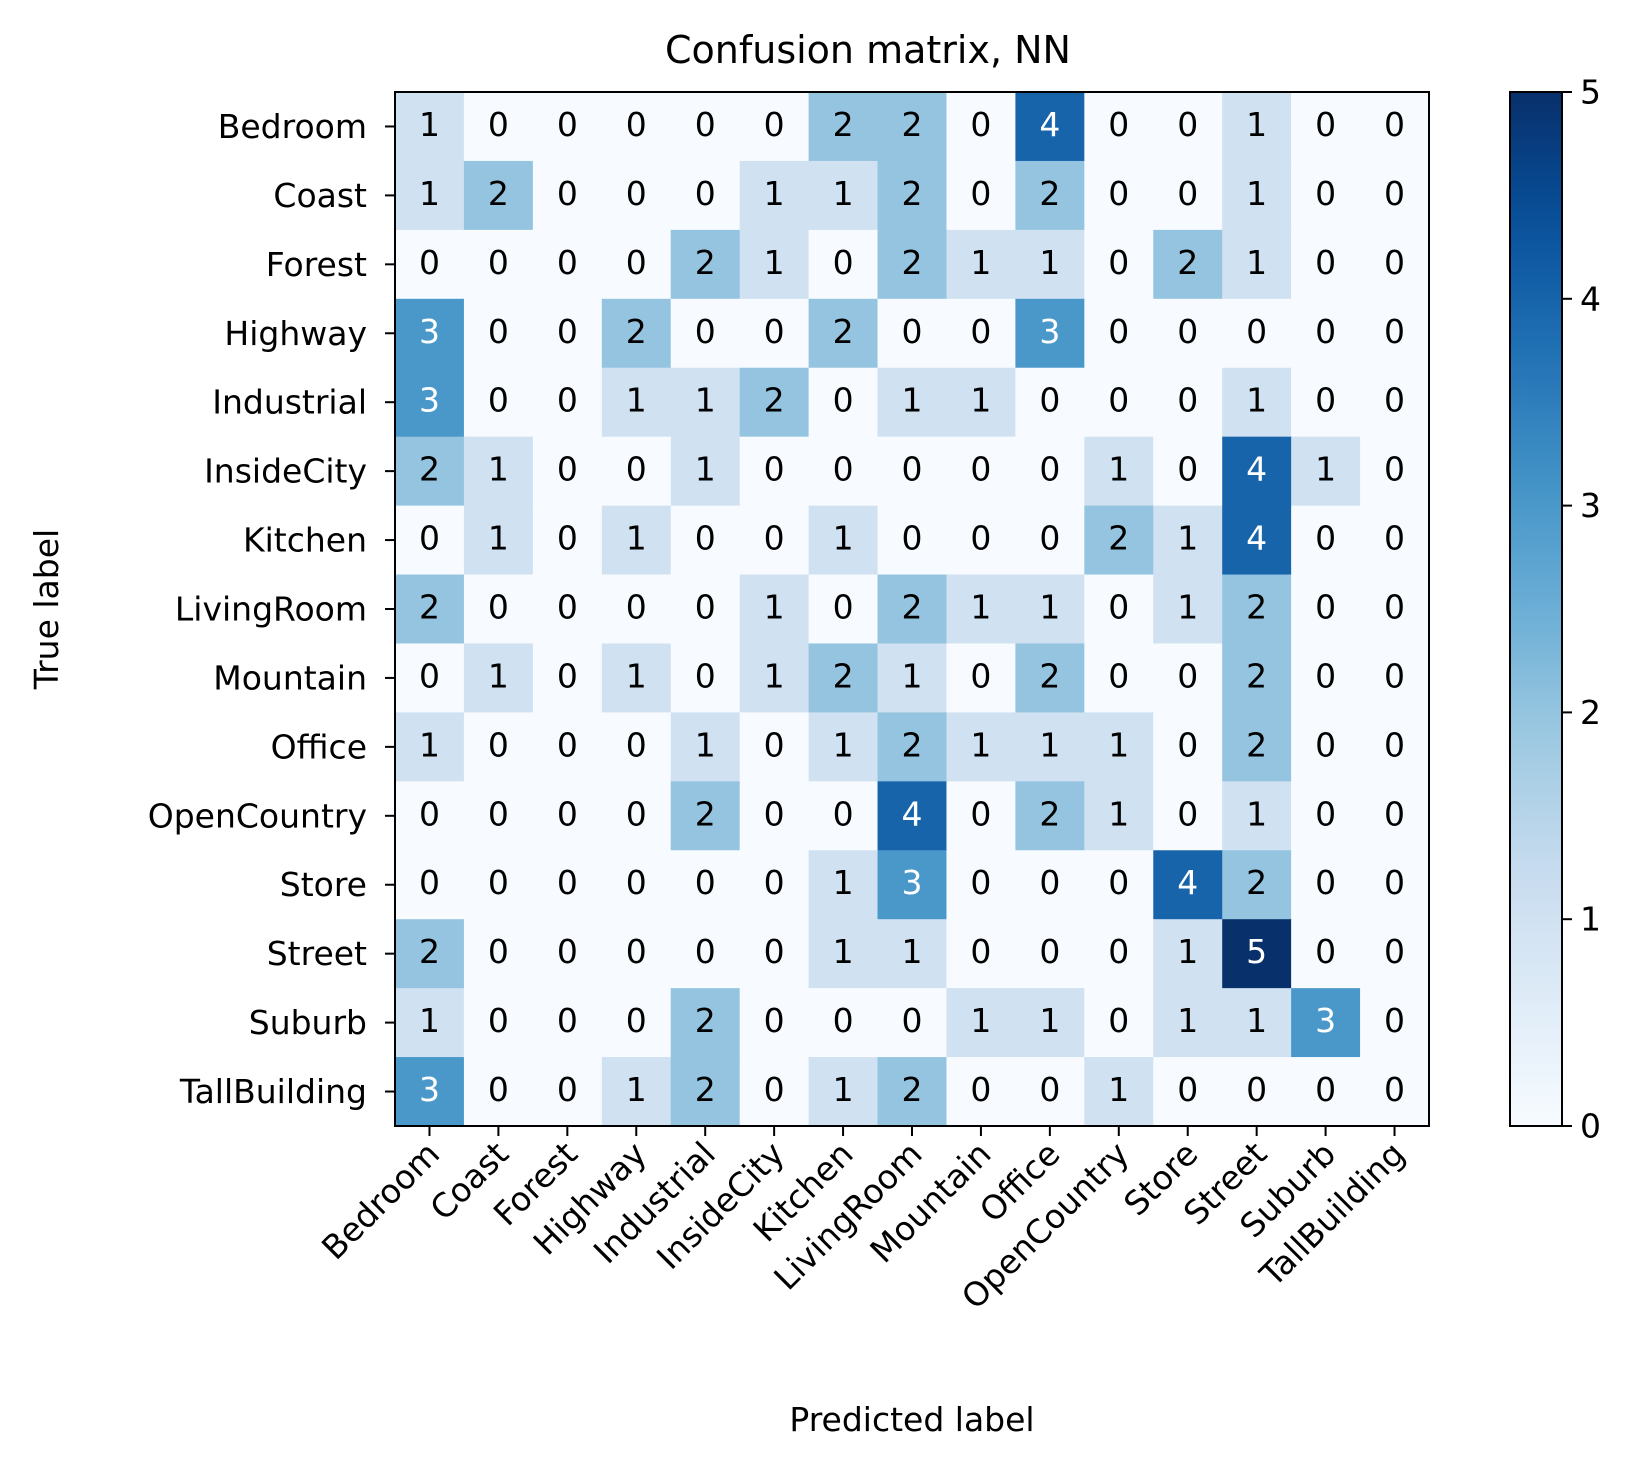  I want to click on cell-value-label: 3, so click(1049, 331).